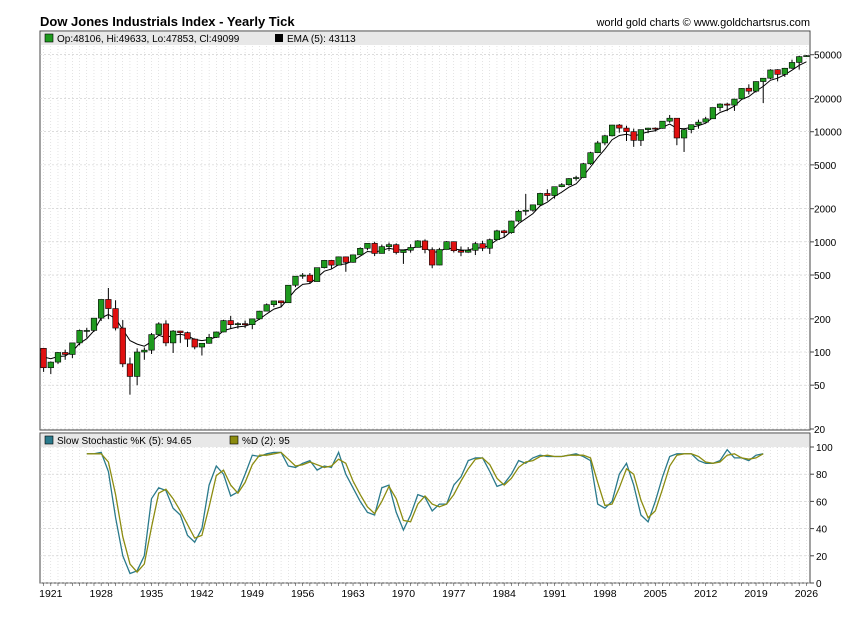 The image size is (850, 619). What do you see at coordinates (148, 39) in the screenshot?
I see `ohlc-legend-text: Op:48106, Hi:49633, Lo:47853, Cl:49099` at bounding box center [148, 39].